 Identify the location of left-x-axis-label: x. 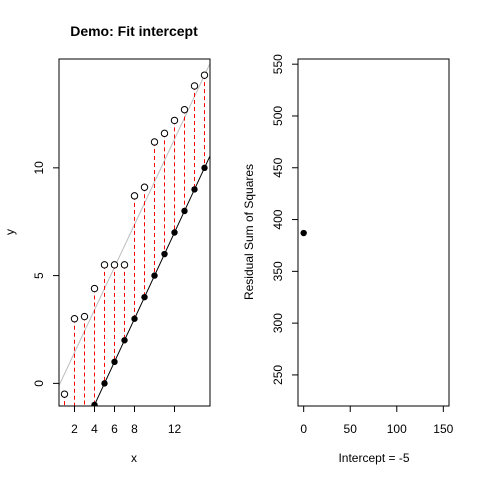
(134, 458).